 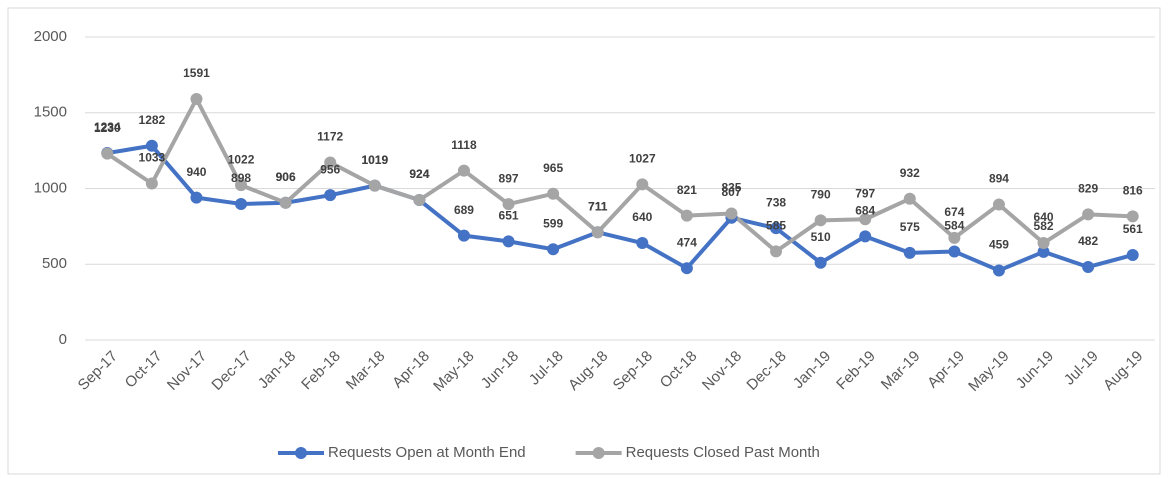 I want to click on data-label: 1118, so click(x=464, y=145).